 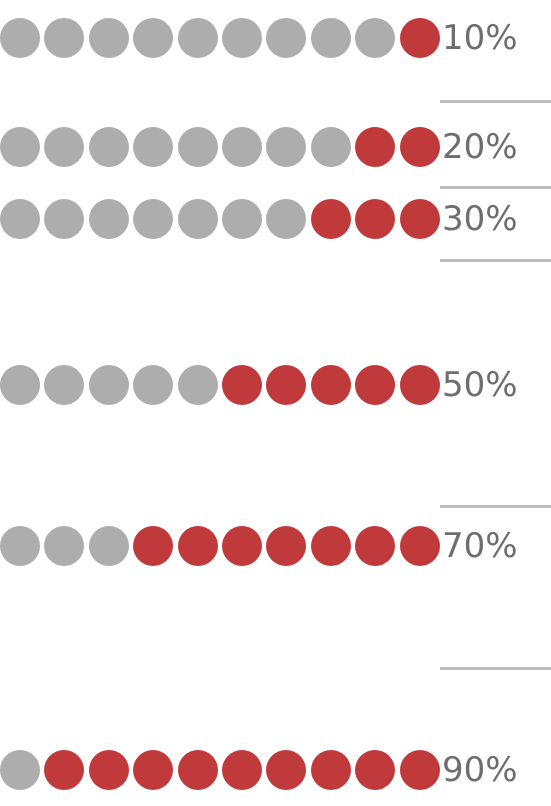 I want to click on percentage-label: 10%, so click(x=480, y=38).